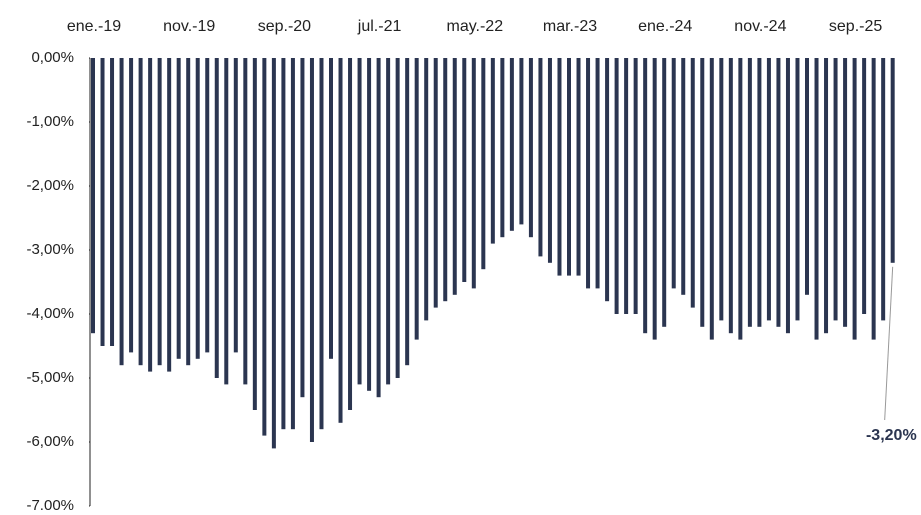 This screenshot has height=515, width=921. I want to click on x-tick-label: ene.-24, so click(665, 26).